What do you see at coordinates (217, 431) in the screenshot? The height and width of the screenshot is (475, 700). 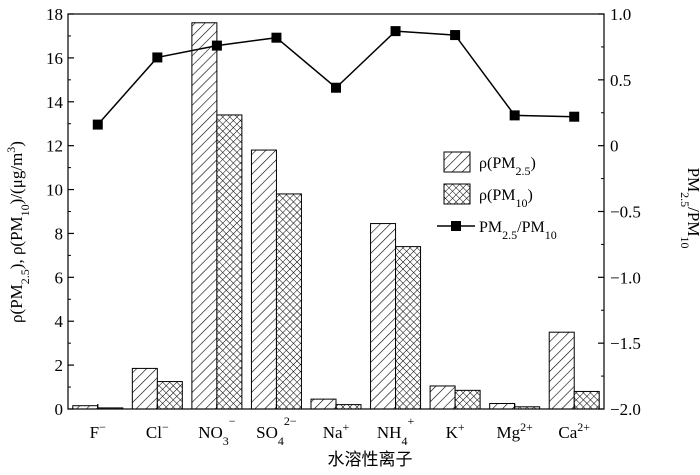 I see `x-tick-label: NO3−` at bounding box center [217, 431].